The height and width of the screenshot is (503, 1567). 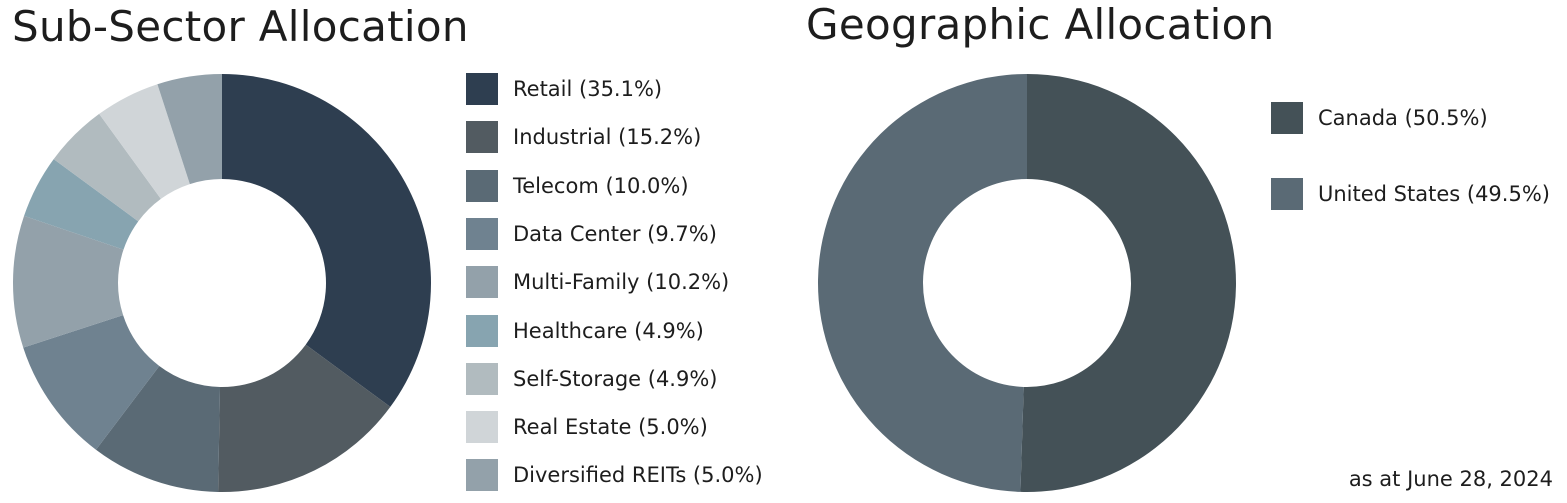 I want to click on legend-item-retail: Retail (35.1%), so click(x=564, y=89).